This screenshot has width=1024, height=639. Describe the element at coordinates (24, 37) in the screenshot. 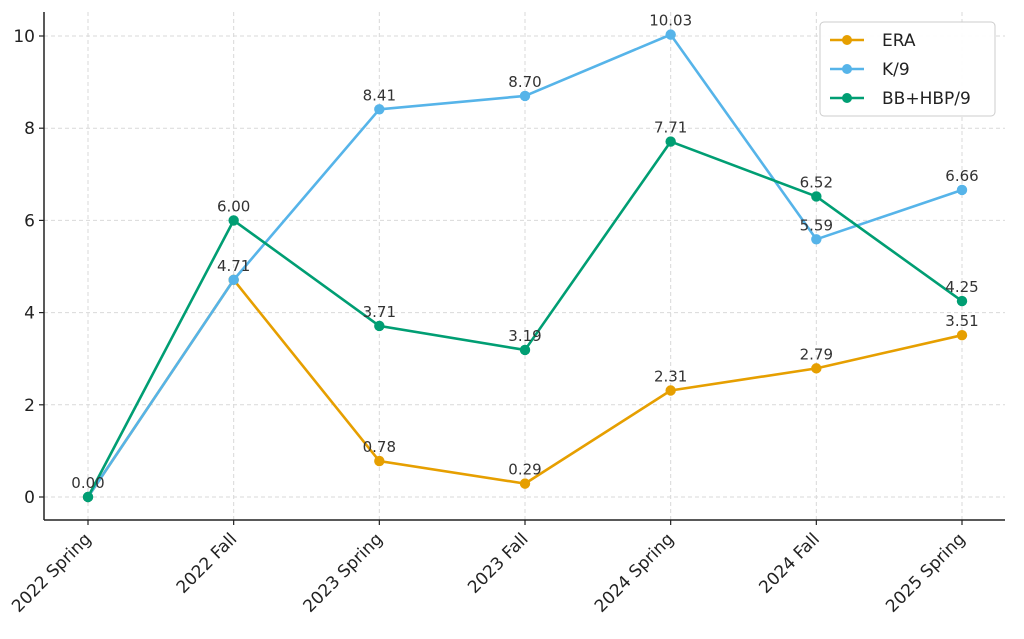

I see `y-tick-label: 10` at that location.